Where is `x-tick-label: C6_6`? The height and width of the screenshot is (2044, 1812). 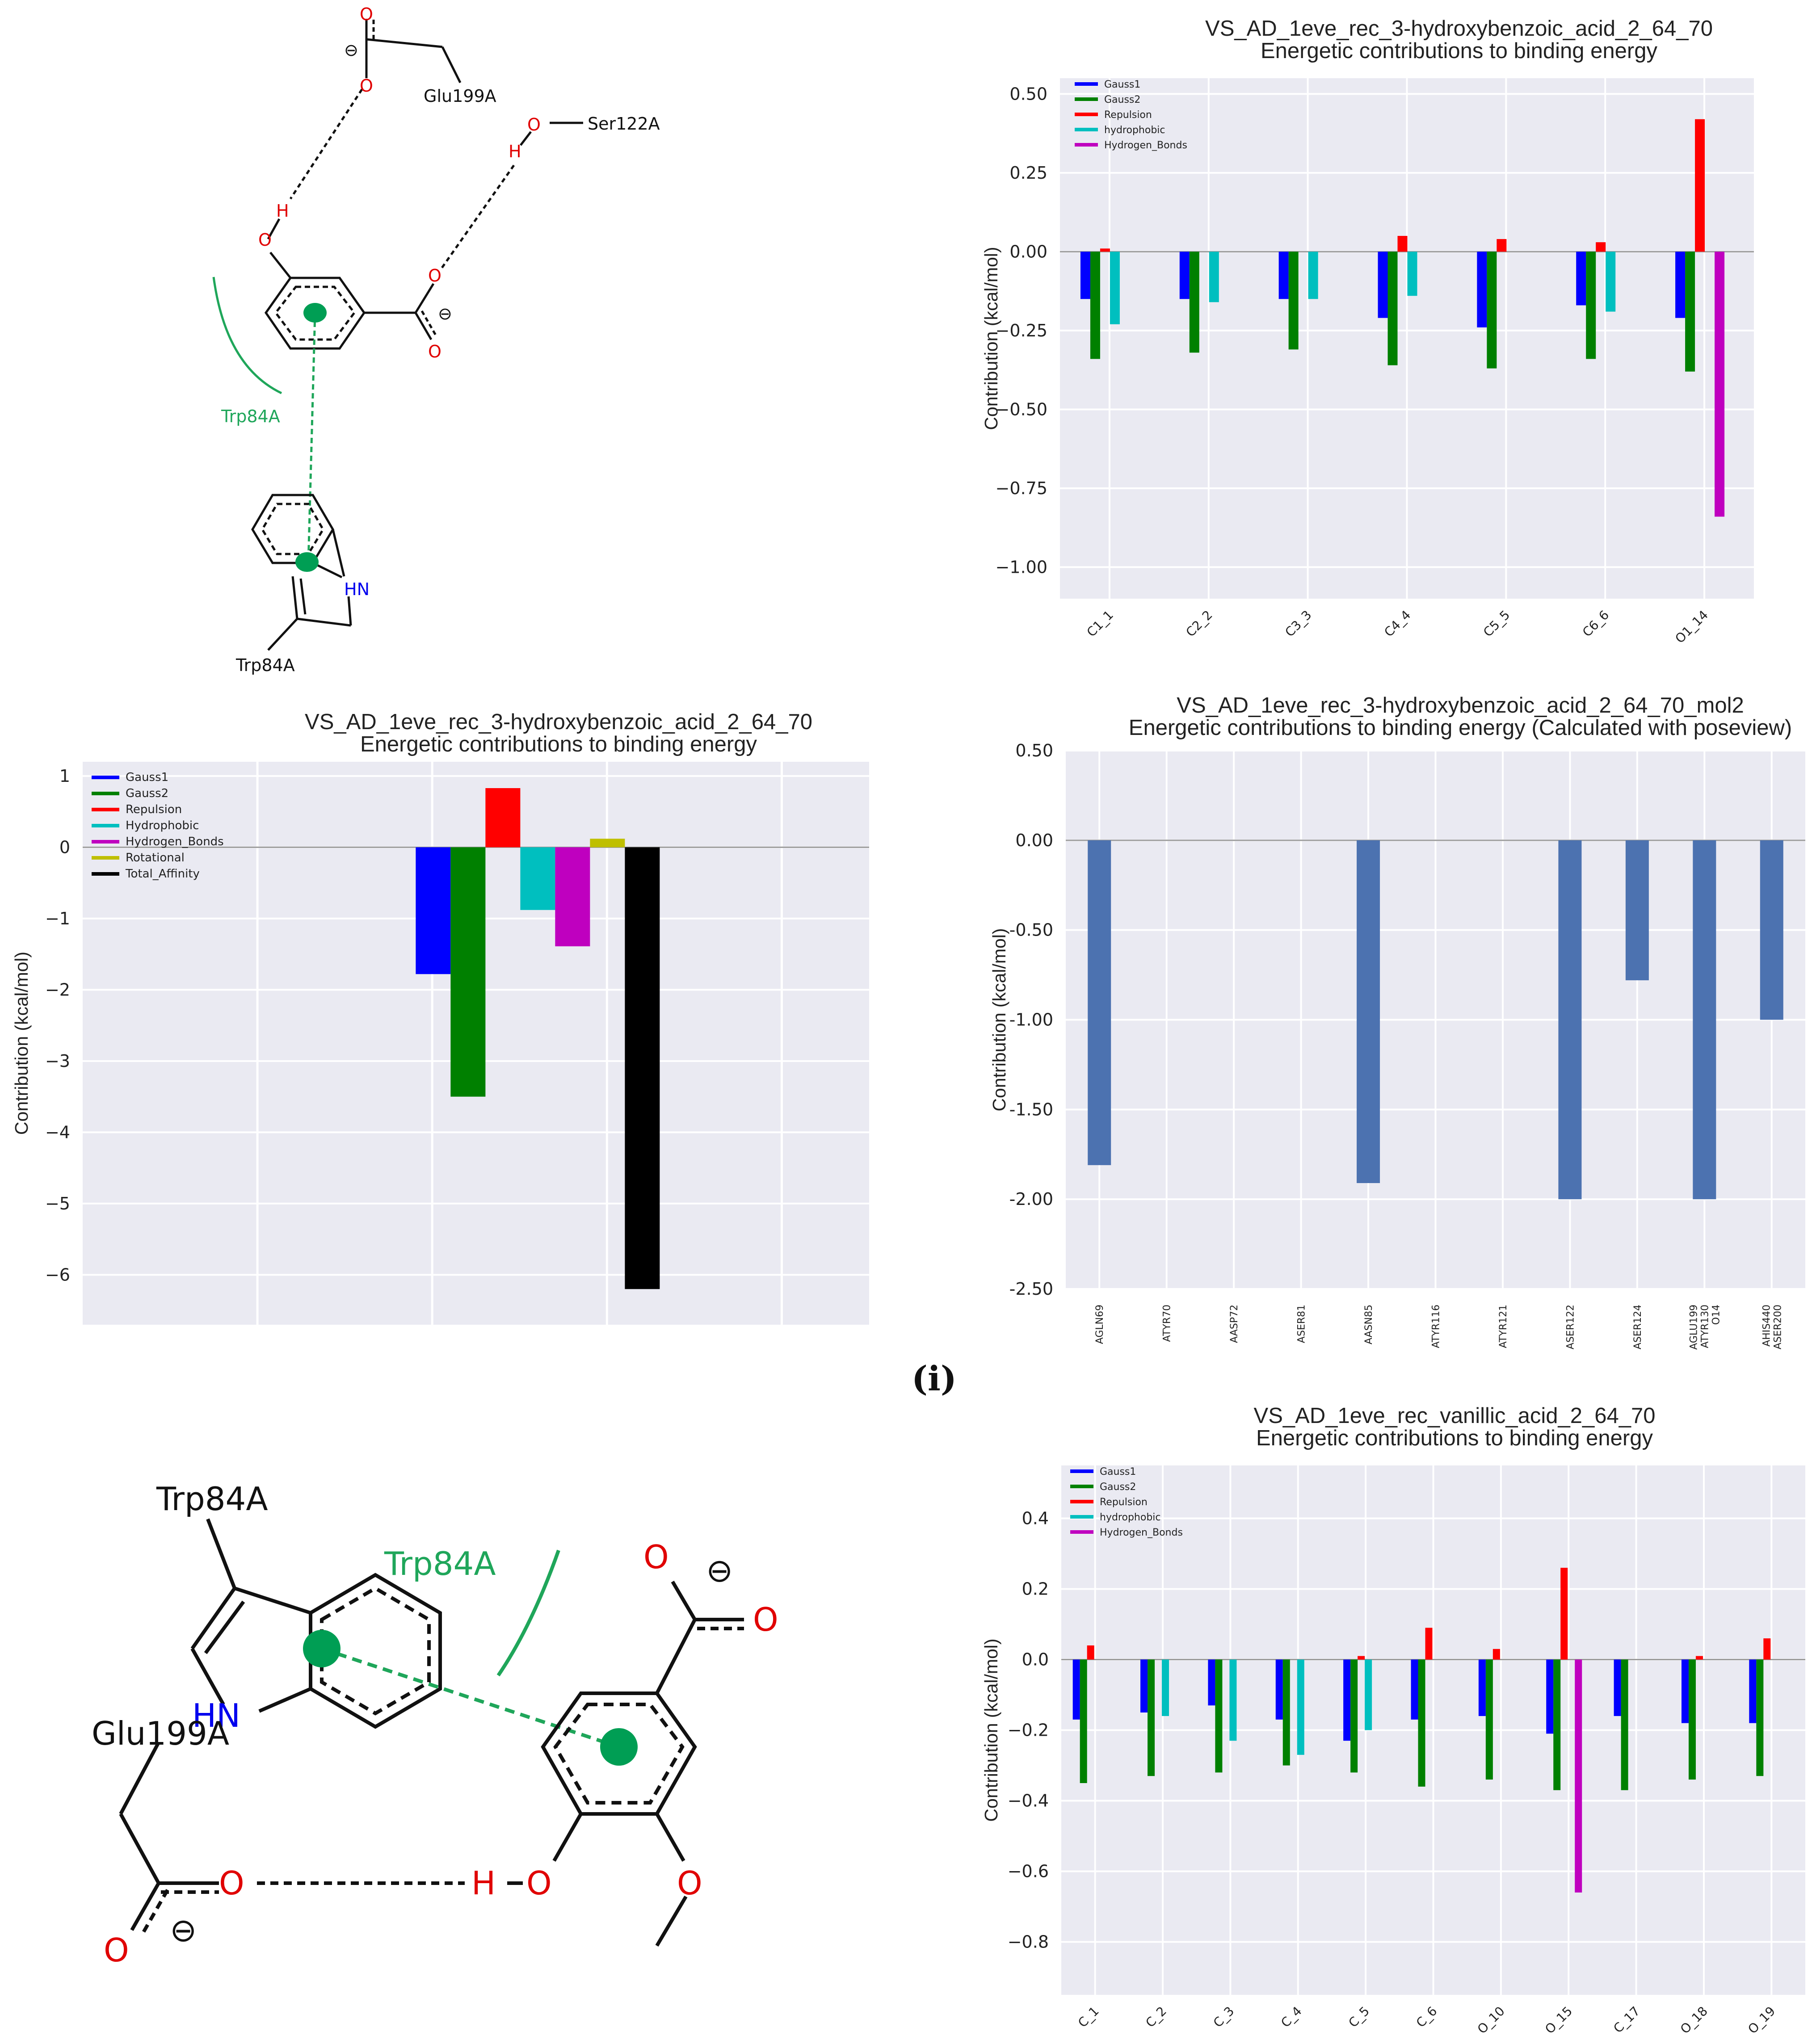 x-tick-label: C6_6 is located at coordinates (1596, 624).